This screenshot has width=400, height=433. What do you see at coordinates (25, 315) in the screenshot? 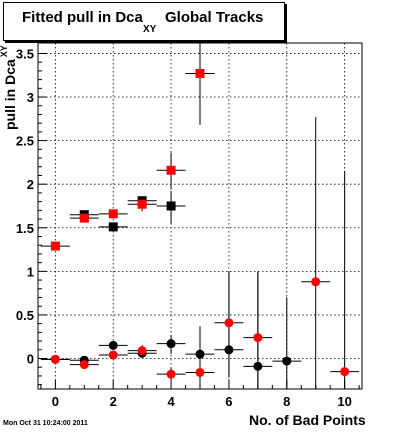
I see `y-tick-label-1: 0.5` at bounding box center [25, 315].